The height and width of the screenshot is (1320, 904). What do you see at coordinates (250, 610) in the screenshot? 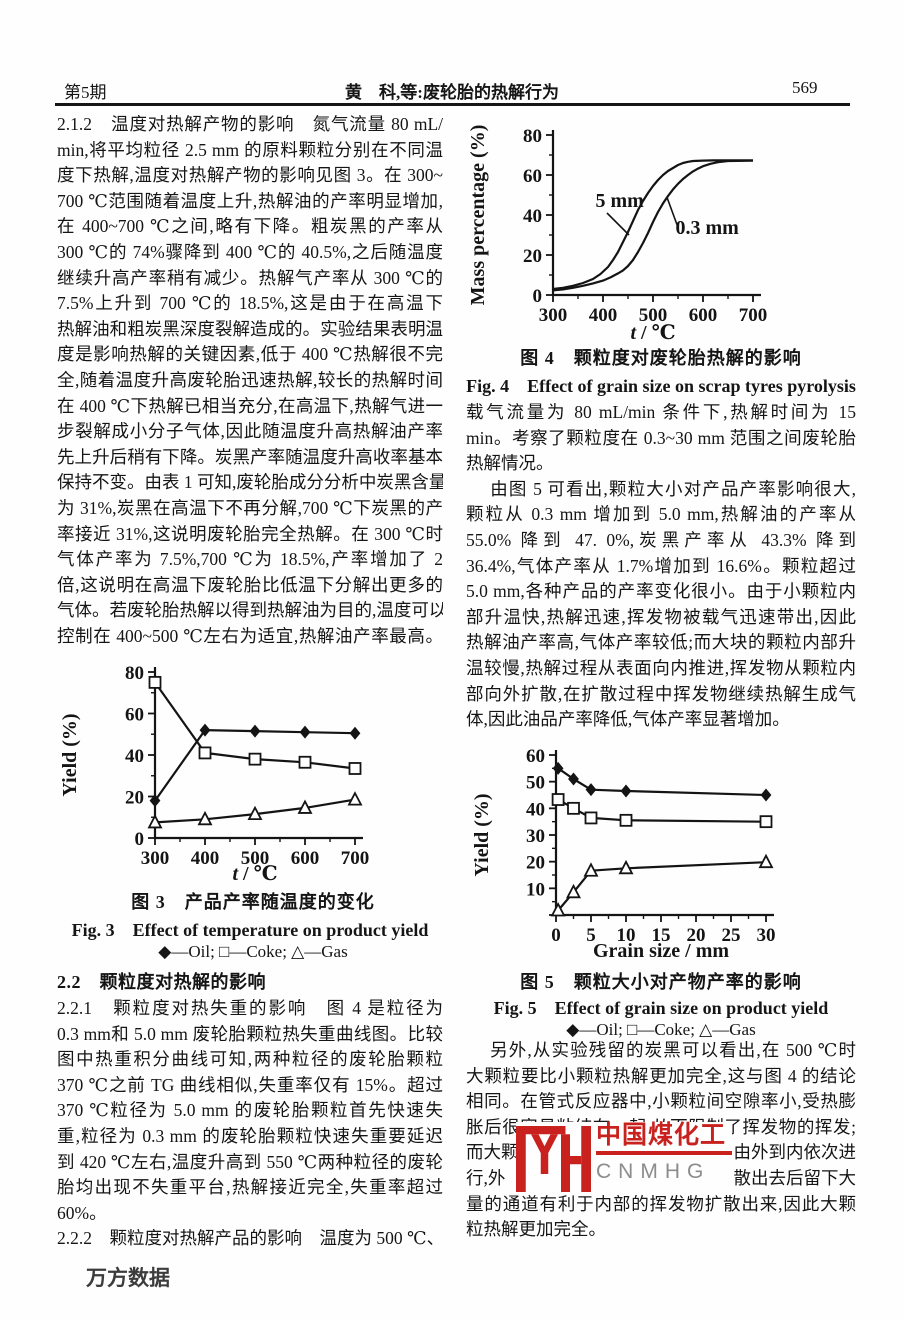
I see `text-line: 气体。若废轮胎热解以得到热解油为目的,温度可以` at bounding box center [250, 610].